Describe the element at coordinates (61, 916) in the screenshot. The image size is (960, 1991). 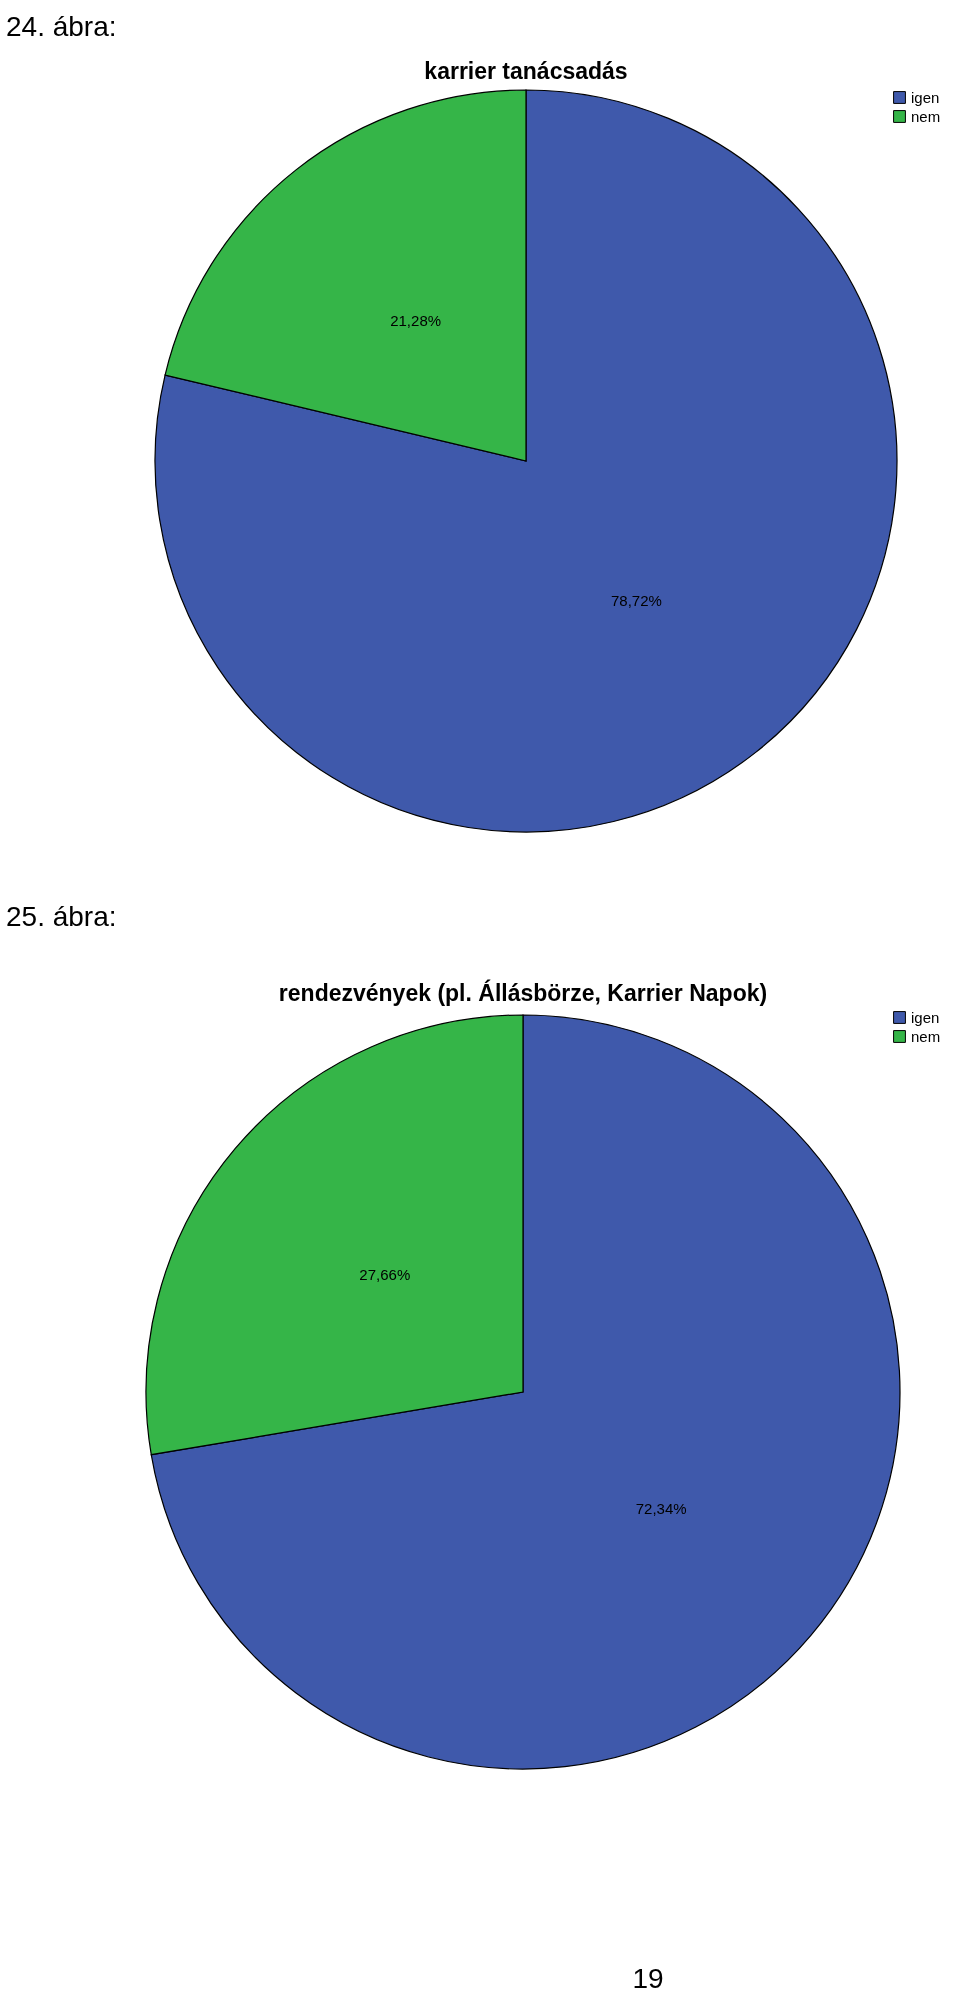
I see `text: 25. ábra:` at that location.